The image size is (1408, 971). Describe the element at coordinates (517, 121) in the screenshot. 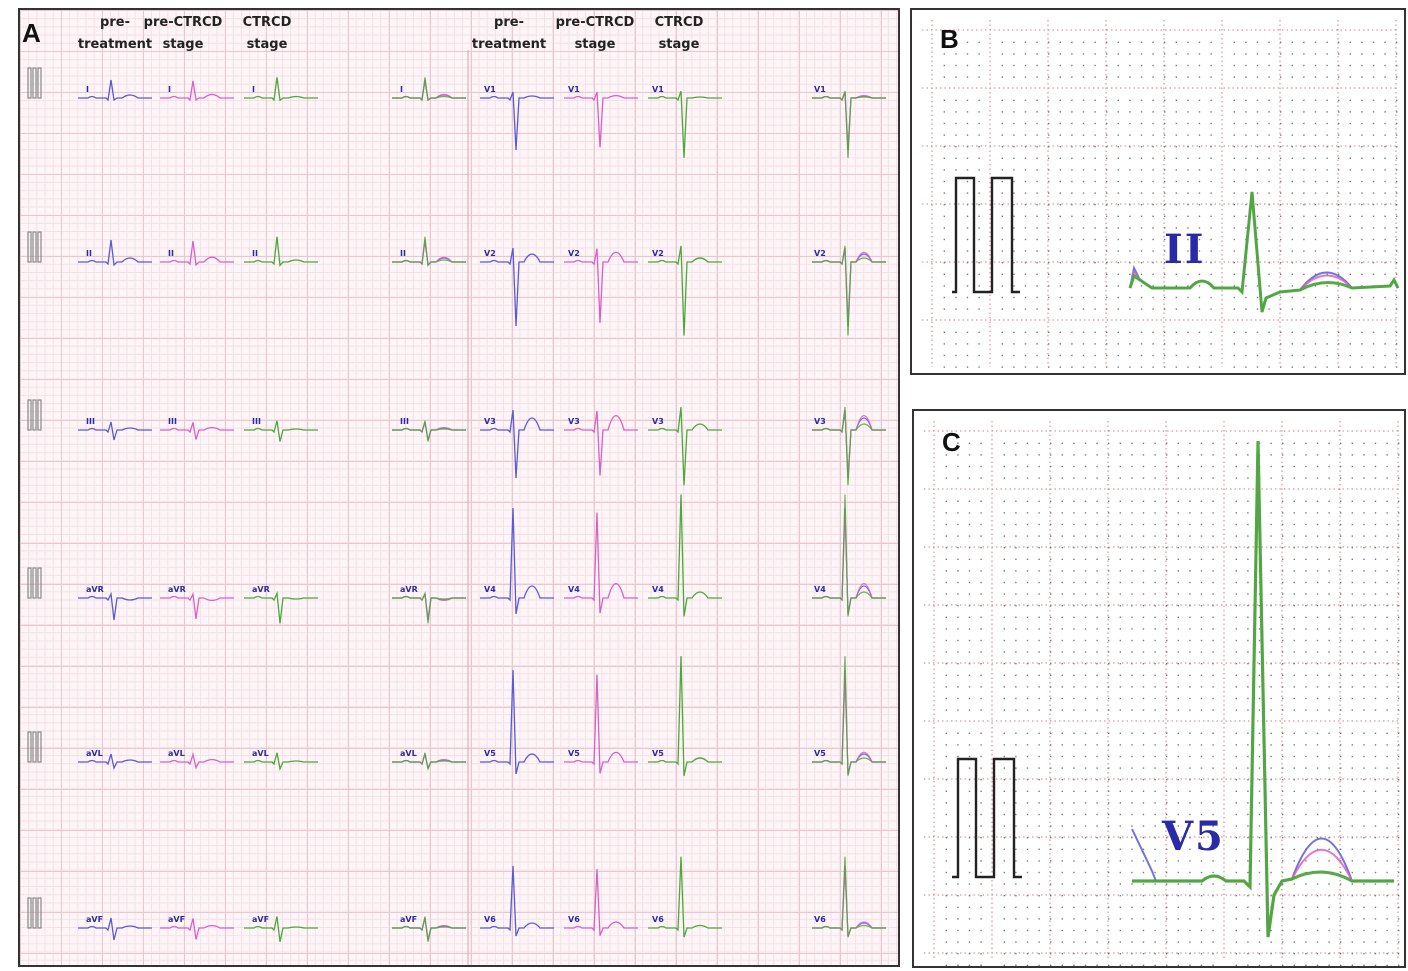

I see `trace-V1-pre_treatment` at that location.